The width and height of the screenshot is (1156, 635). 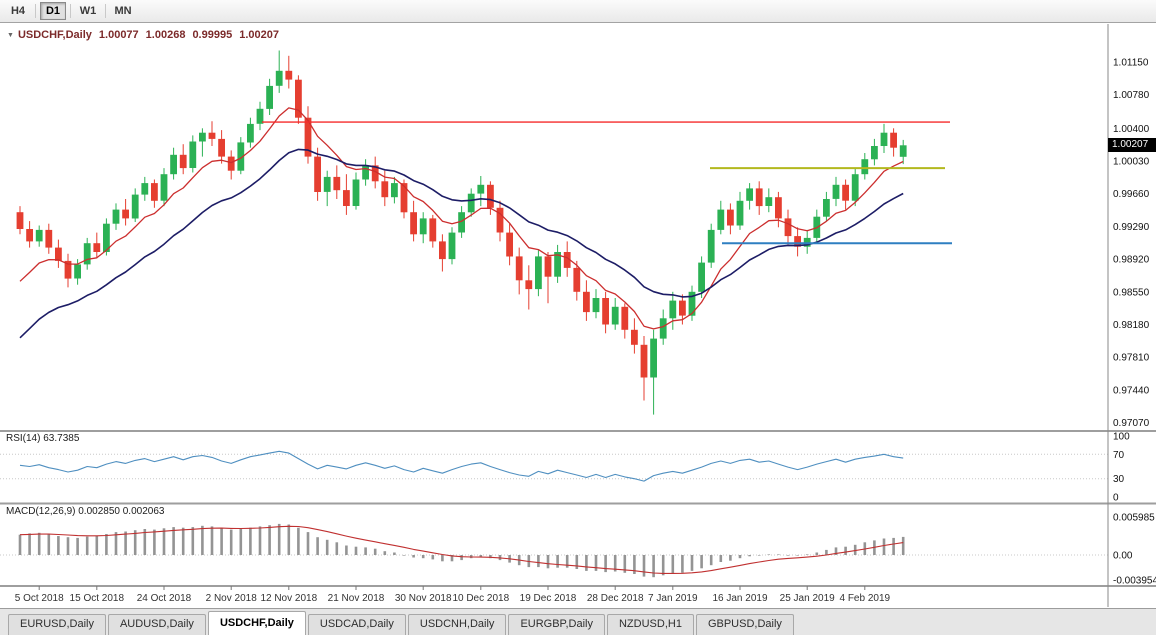 What do you see at coordinates (54, 35) in the screenshot?
I see `symbol-label: USDCHF,Daily` at bounding box center [54, 35].